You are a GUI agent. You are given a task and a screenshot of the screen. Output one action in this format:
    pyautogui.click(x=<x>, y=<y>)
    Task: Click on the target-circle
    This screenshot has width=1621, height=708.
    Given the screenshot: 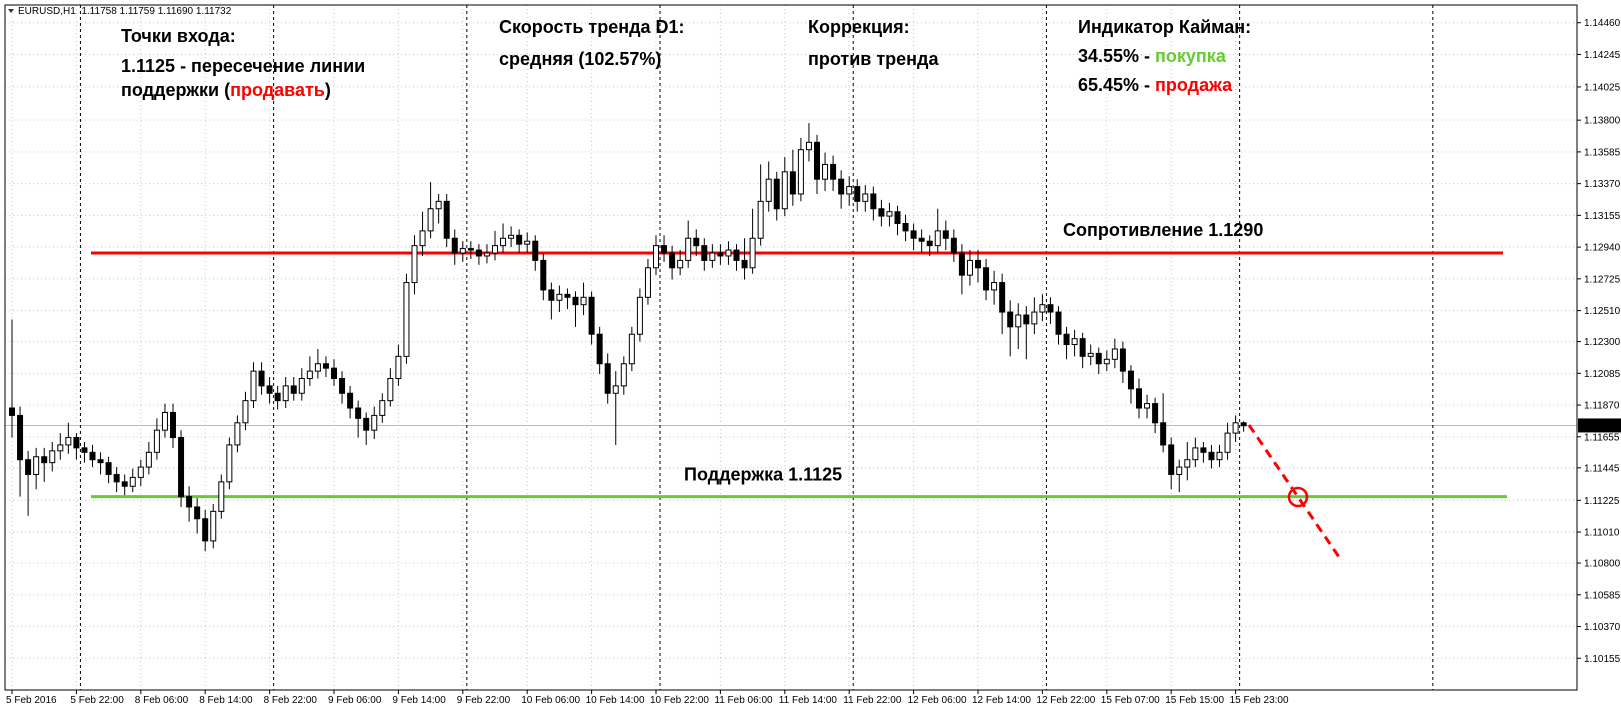 What is the action you would take?
    pyautogui.click(x=1298, y=497)
    